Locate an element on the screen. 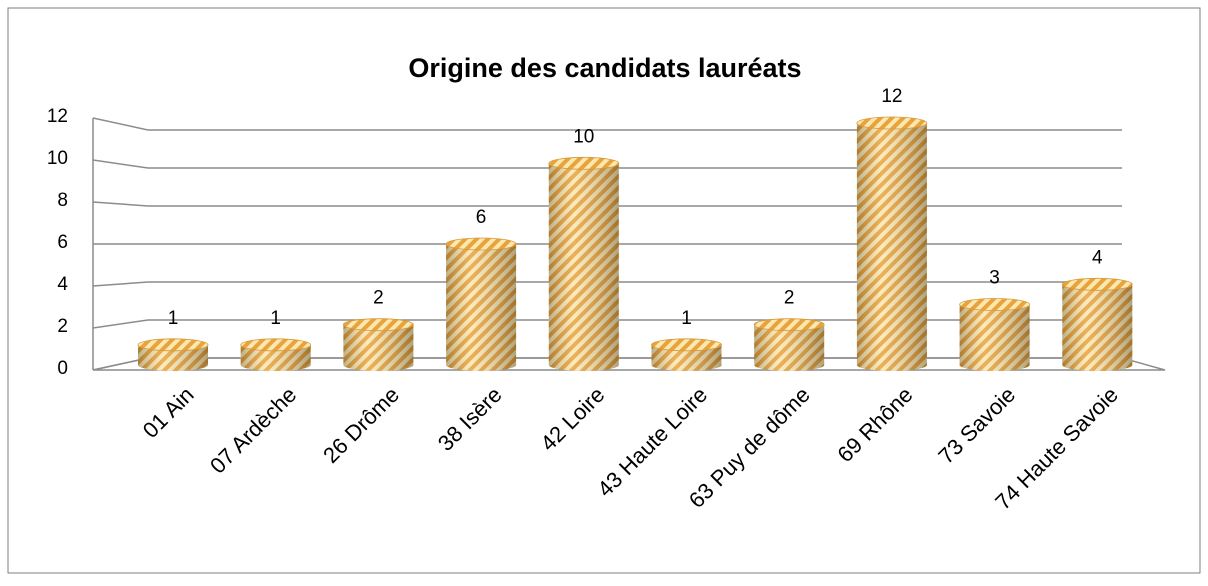  y-tick-label: 12 is located at coordinates (57, 116).